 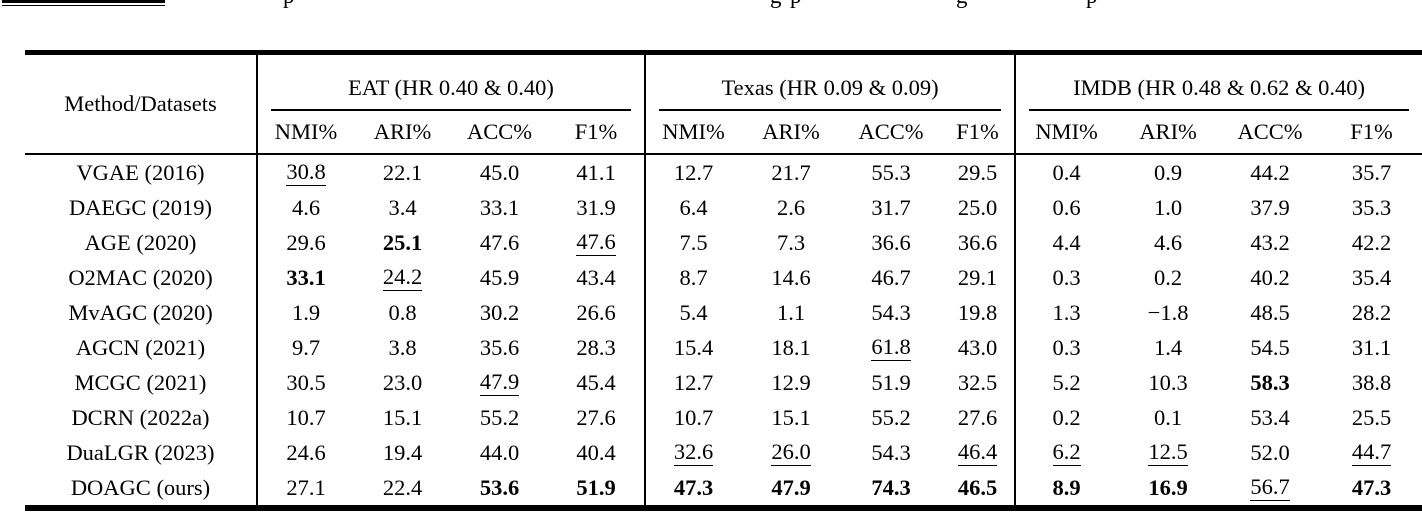 I want to click on value-cell: 44.7, so click(x=1371, y=452).